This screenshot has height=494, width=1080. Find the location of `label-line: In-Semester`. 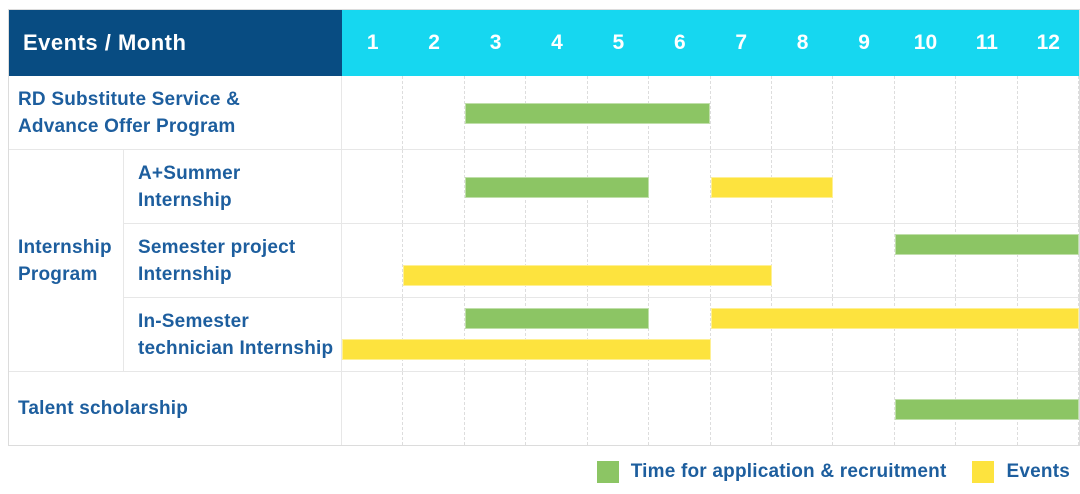

label-line: In-Semester is located at coordinates (193, 321).